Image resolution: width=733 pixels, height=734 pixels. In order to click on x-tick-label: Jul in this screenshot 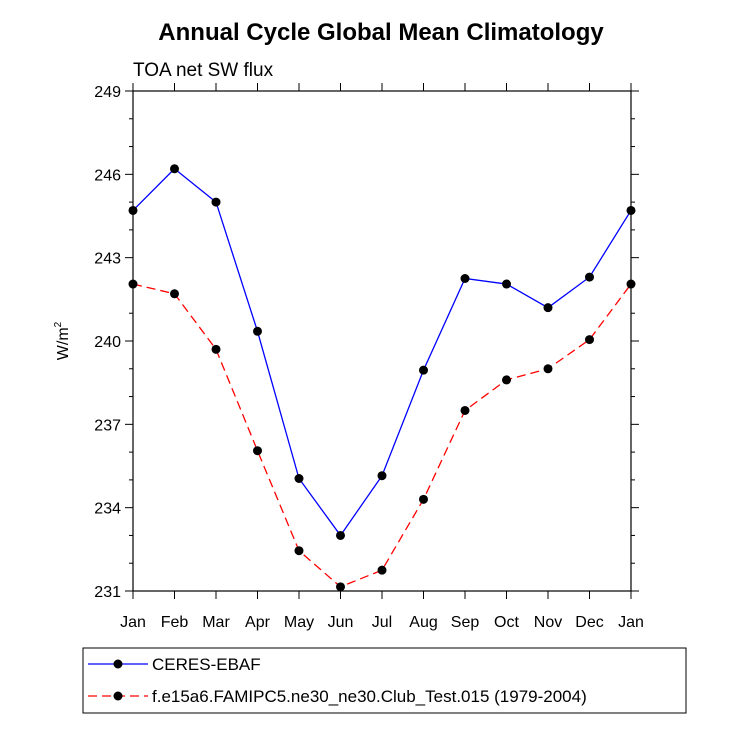, I will do `click(382, 622)`.